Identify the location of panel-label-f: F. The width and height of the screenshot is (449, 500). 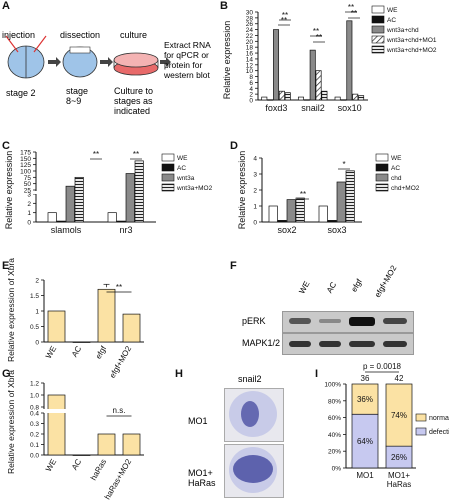
(233, 266).